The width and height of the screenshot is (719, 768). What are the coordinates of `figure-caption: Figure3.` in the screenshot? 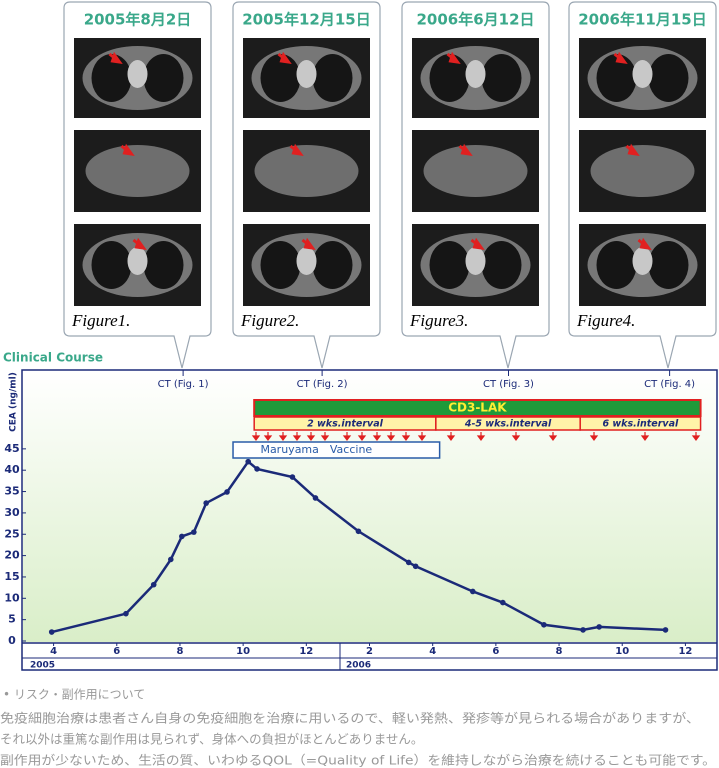 It's located at (438, 320).